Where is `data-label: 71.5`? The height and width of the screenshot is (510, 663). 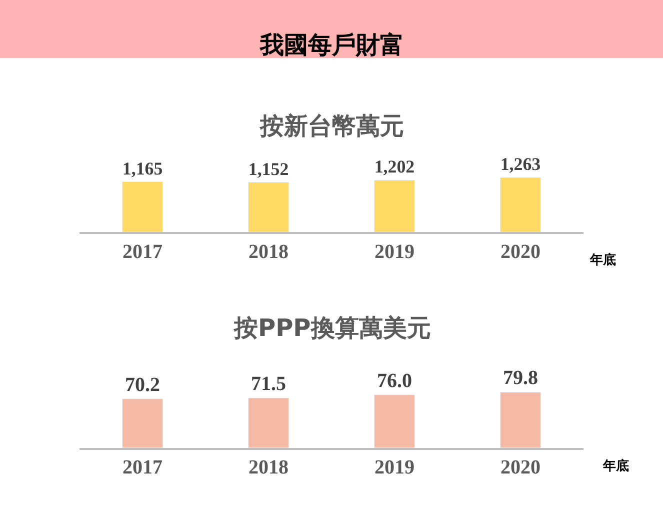 data-label: 71.5 is located at coordinates (268, 383).